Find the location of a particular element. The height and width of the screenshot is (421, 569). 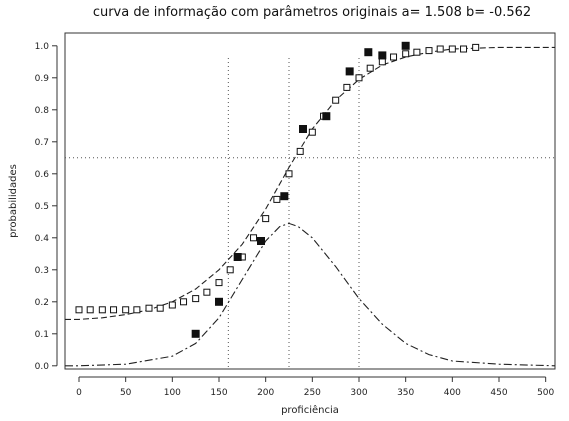

y-tick-label: 0.2 is located at coordinates (42, 303).